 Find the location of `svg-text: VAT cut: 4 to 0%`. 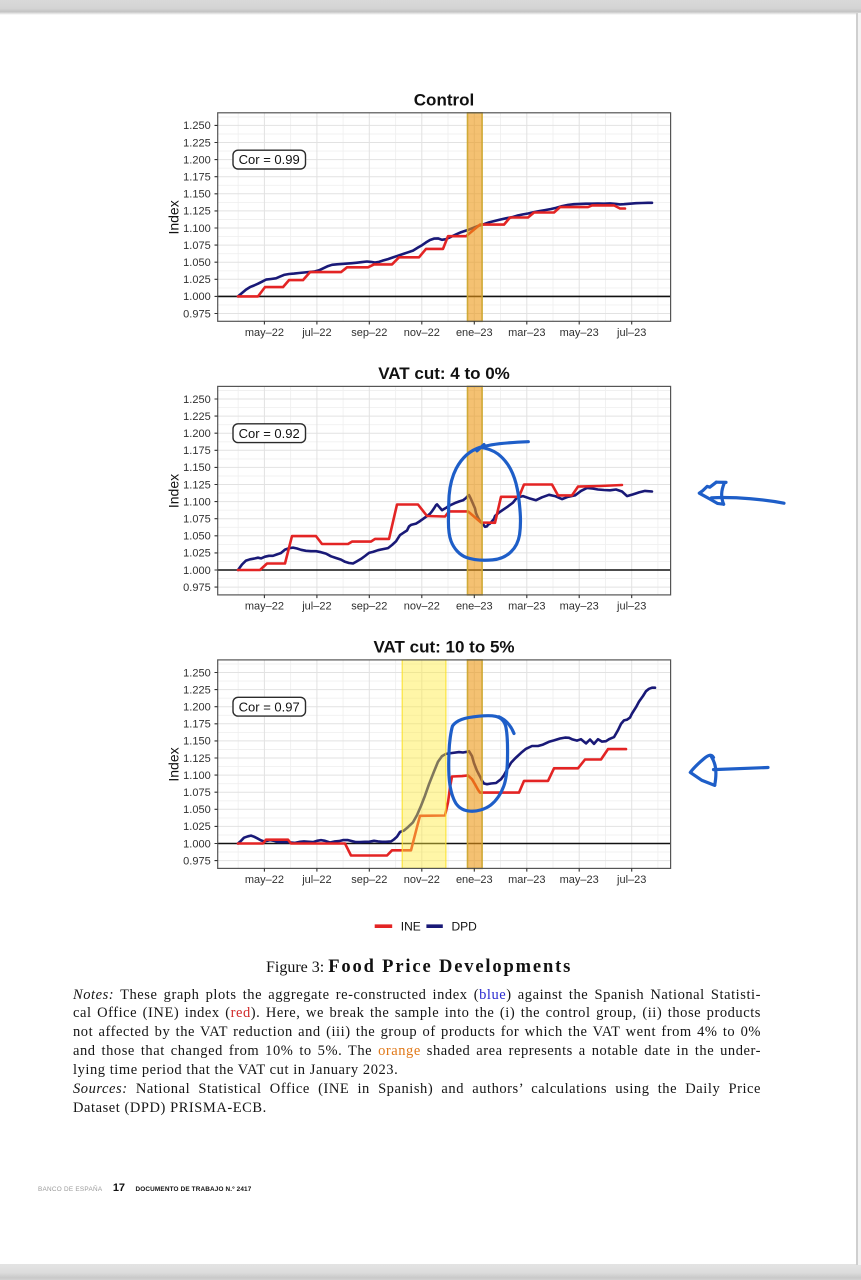

svg-text: VAT cut: 4 to 0% is located at coordinates (444, 373).